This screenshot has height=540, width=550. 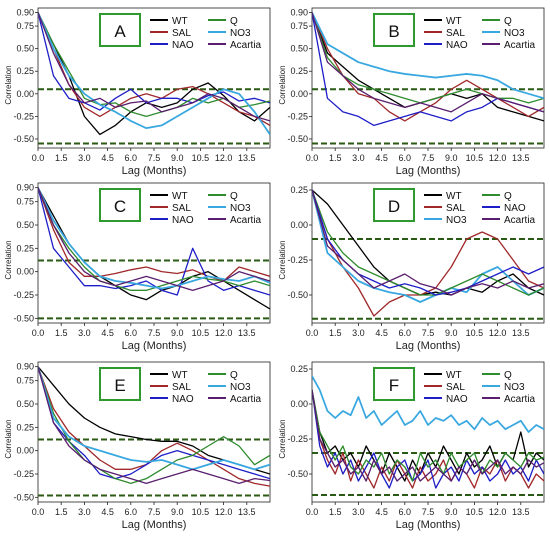 I want to click on series-q, so click(x=428, y=58).